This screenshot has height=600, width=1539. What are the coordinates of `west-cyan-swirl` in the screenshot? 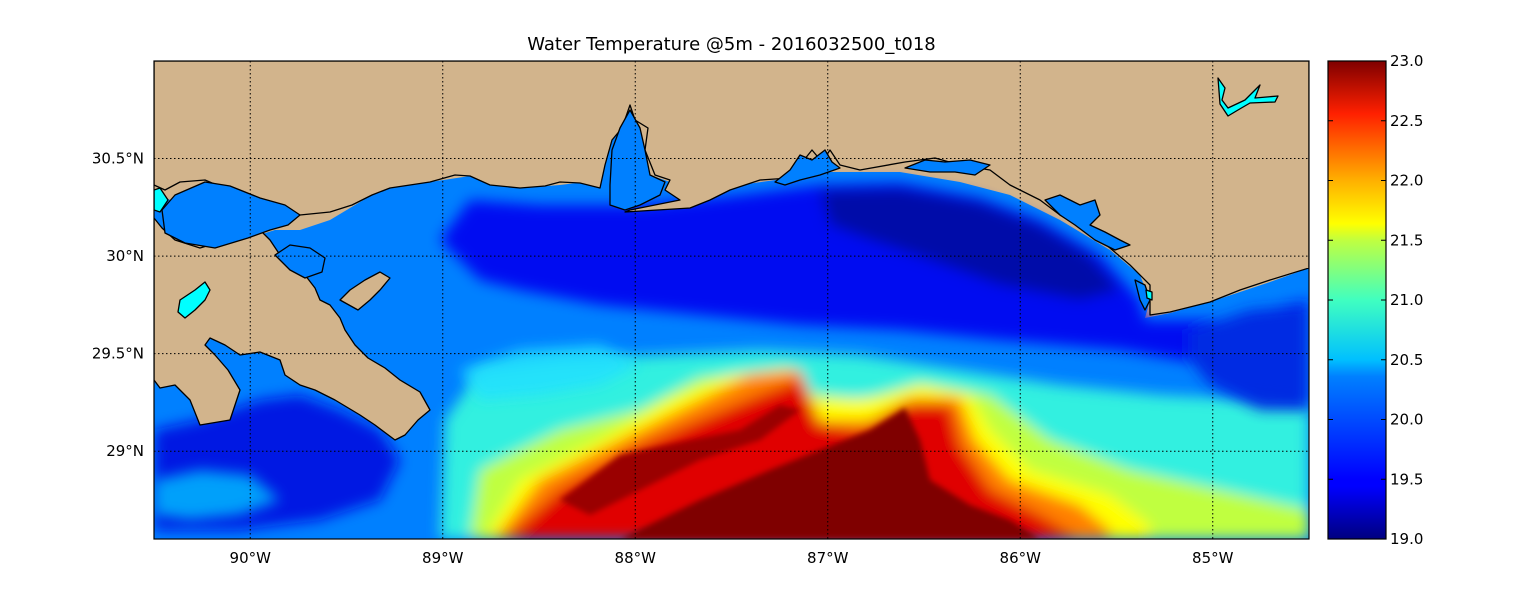 It's located at (217, 495).